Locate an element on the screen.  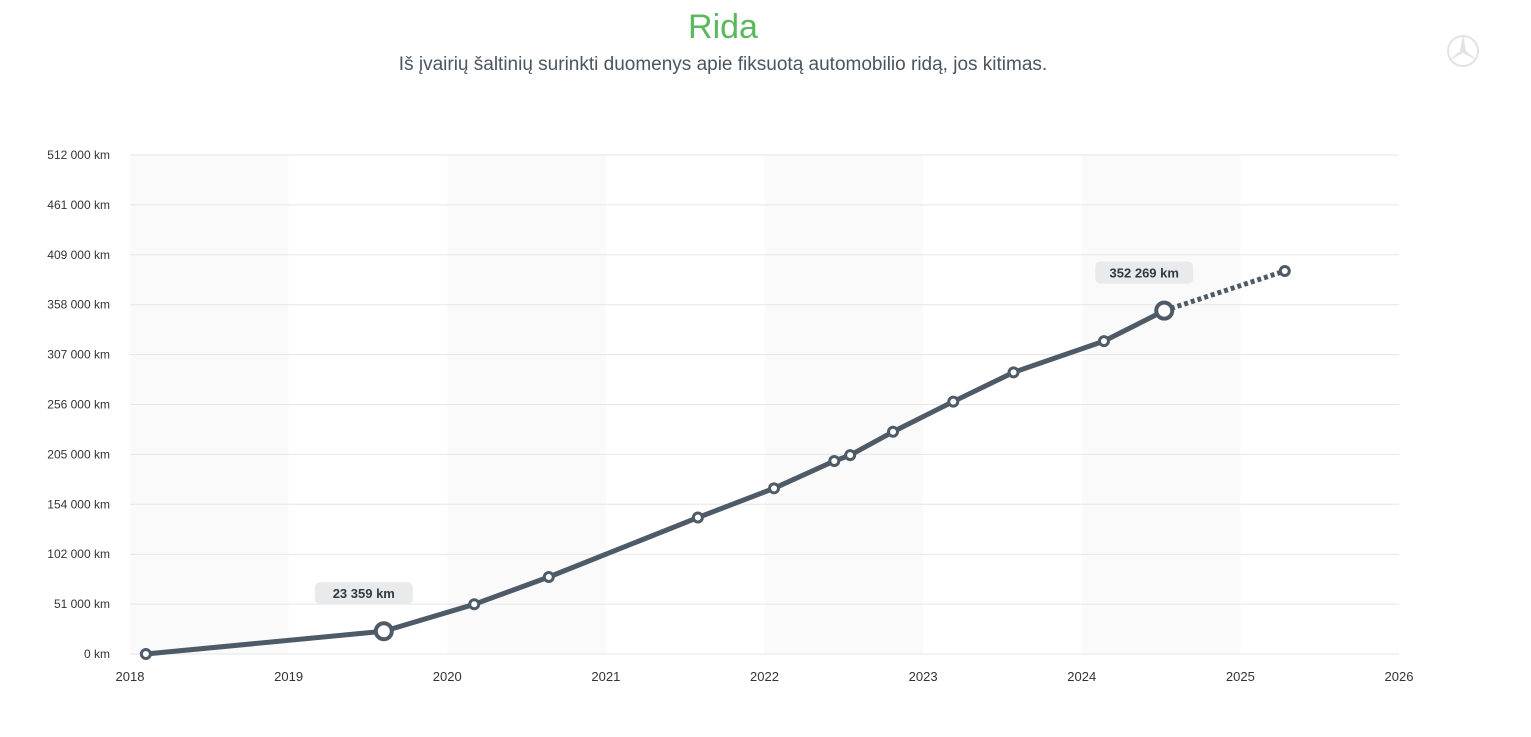
x-tick-label: 2020 is located at coordinates (447, 676).